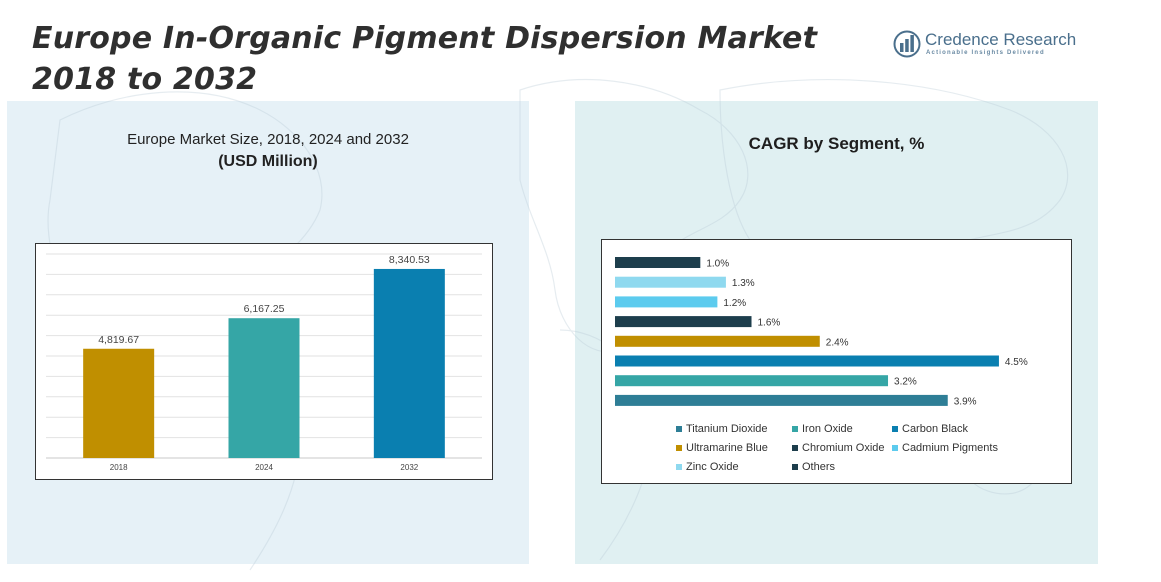 This screenshot has height=582, width=1161. I want to click on bar-chart-circle-icon, so click(907, 44).